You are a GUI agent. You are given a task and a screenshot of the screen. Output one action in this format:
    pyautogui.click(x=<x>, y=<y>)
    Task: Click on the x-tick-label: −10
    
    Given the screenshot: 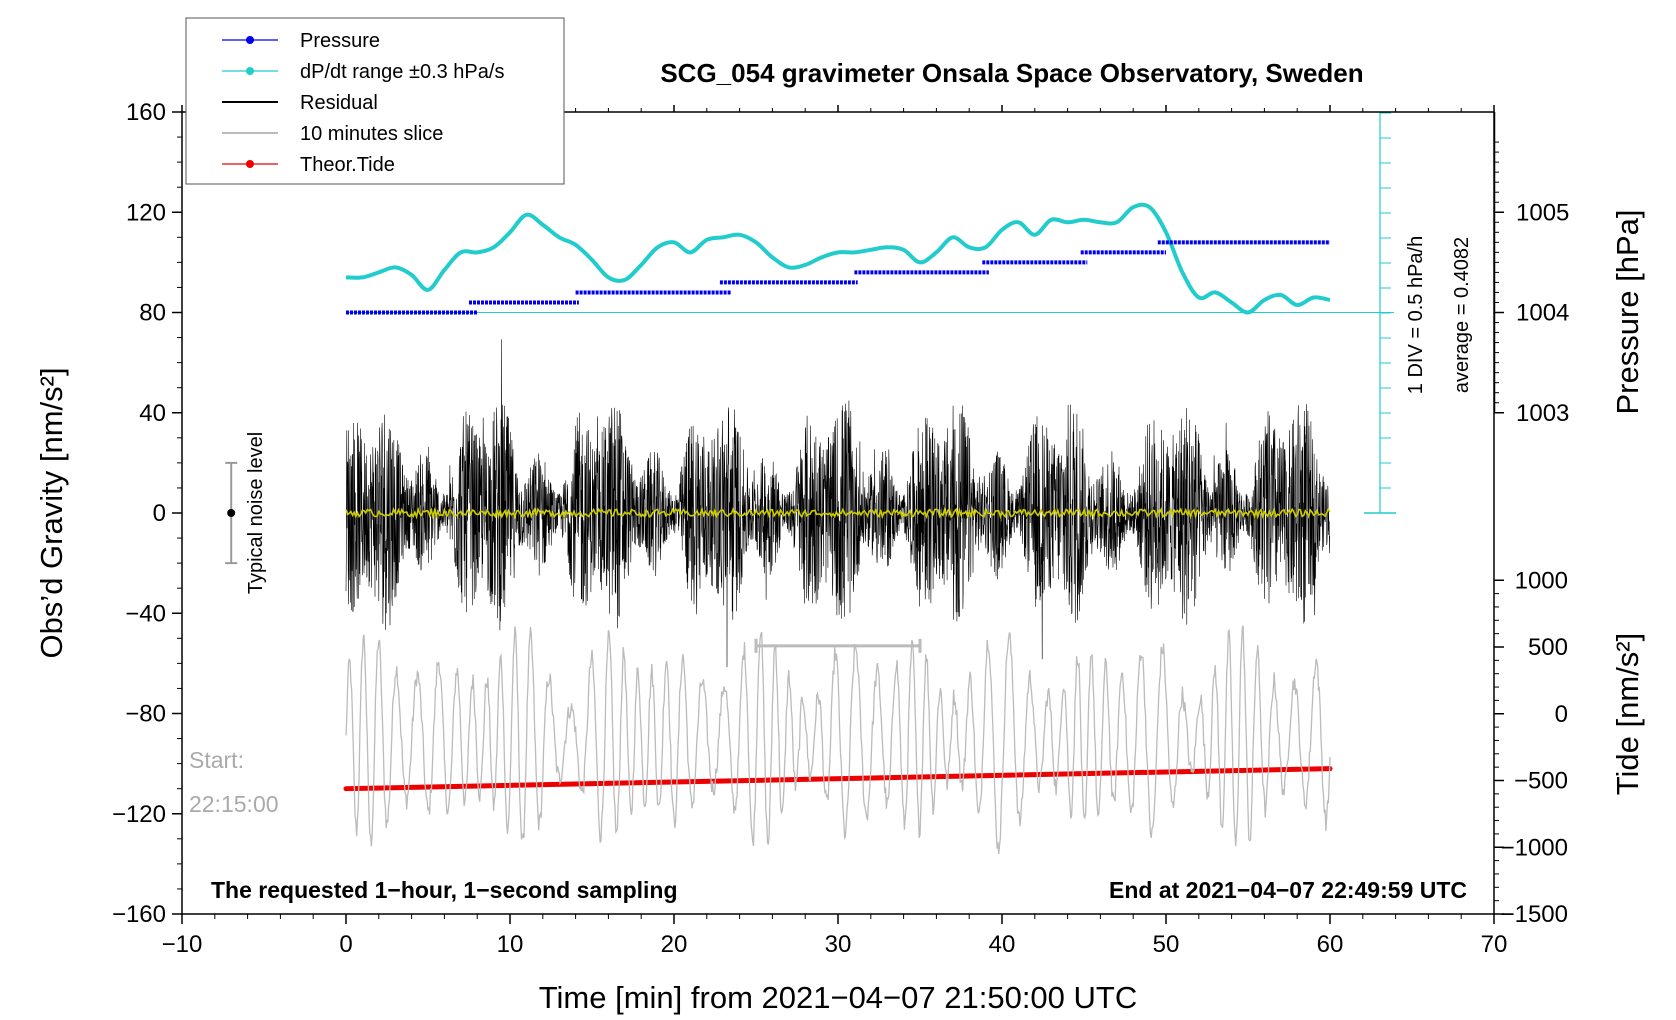 What is the action you would take?
    pyautogui.click(x=182, y=944)
    